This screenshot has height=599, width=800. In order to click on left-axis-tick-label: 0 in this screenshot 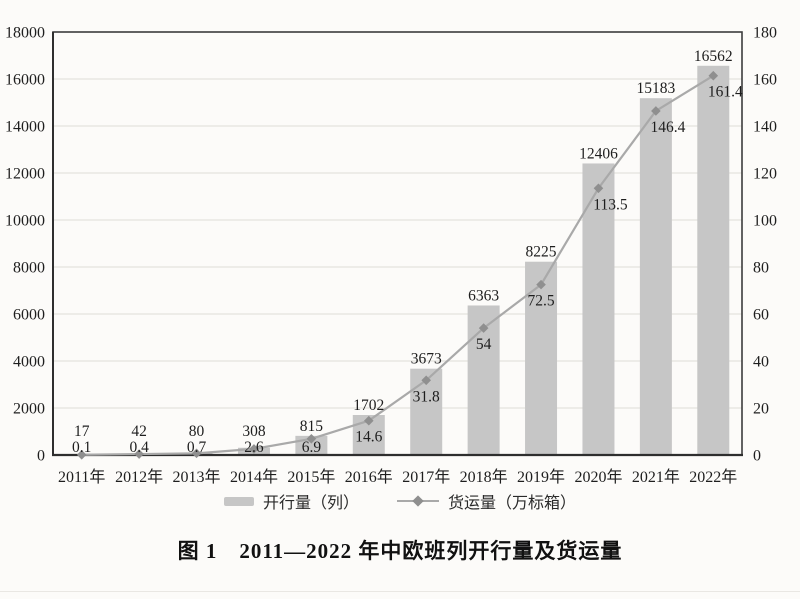, I will do `click(41, 456)`.